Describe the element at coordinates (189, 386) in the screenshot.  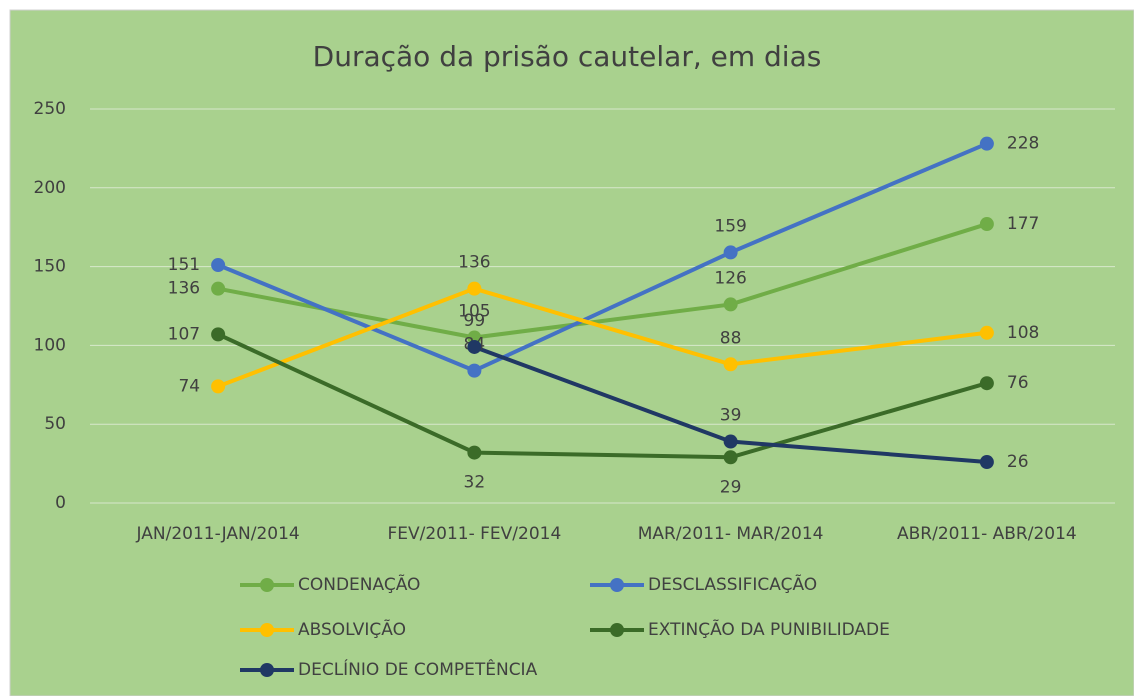
I see `data-label: 74` at that location.